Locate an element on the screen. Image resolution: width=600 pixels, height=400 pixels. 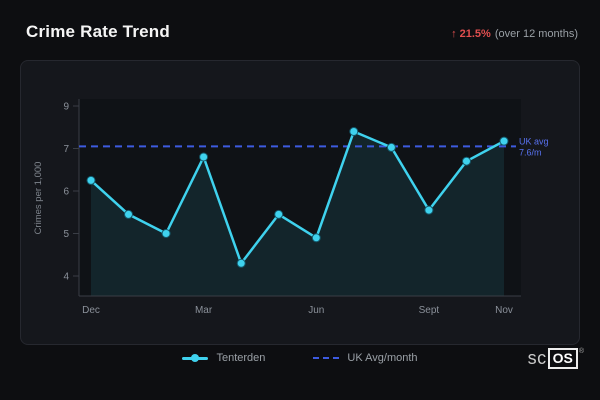
svg-text: 4 is located at coordinates (66, 277).